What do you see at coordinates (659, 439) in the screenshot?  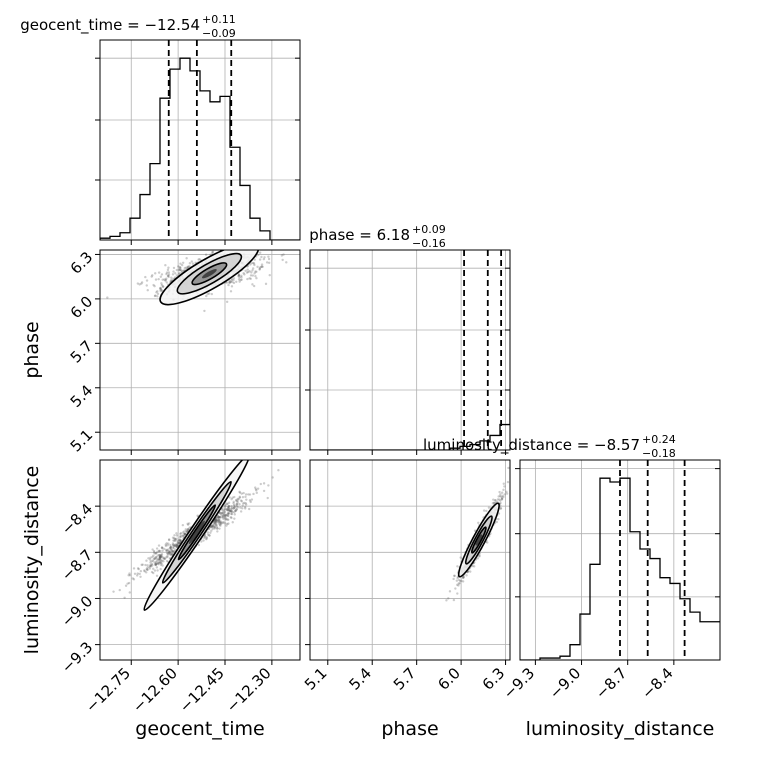 I see `title-plus-error: +0.24` at bounding box center [659, 439].